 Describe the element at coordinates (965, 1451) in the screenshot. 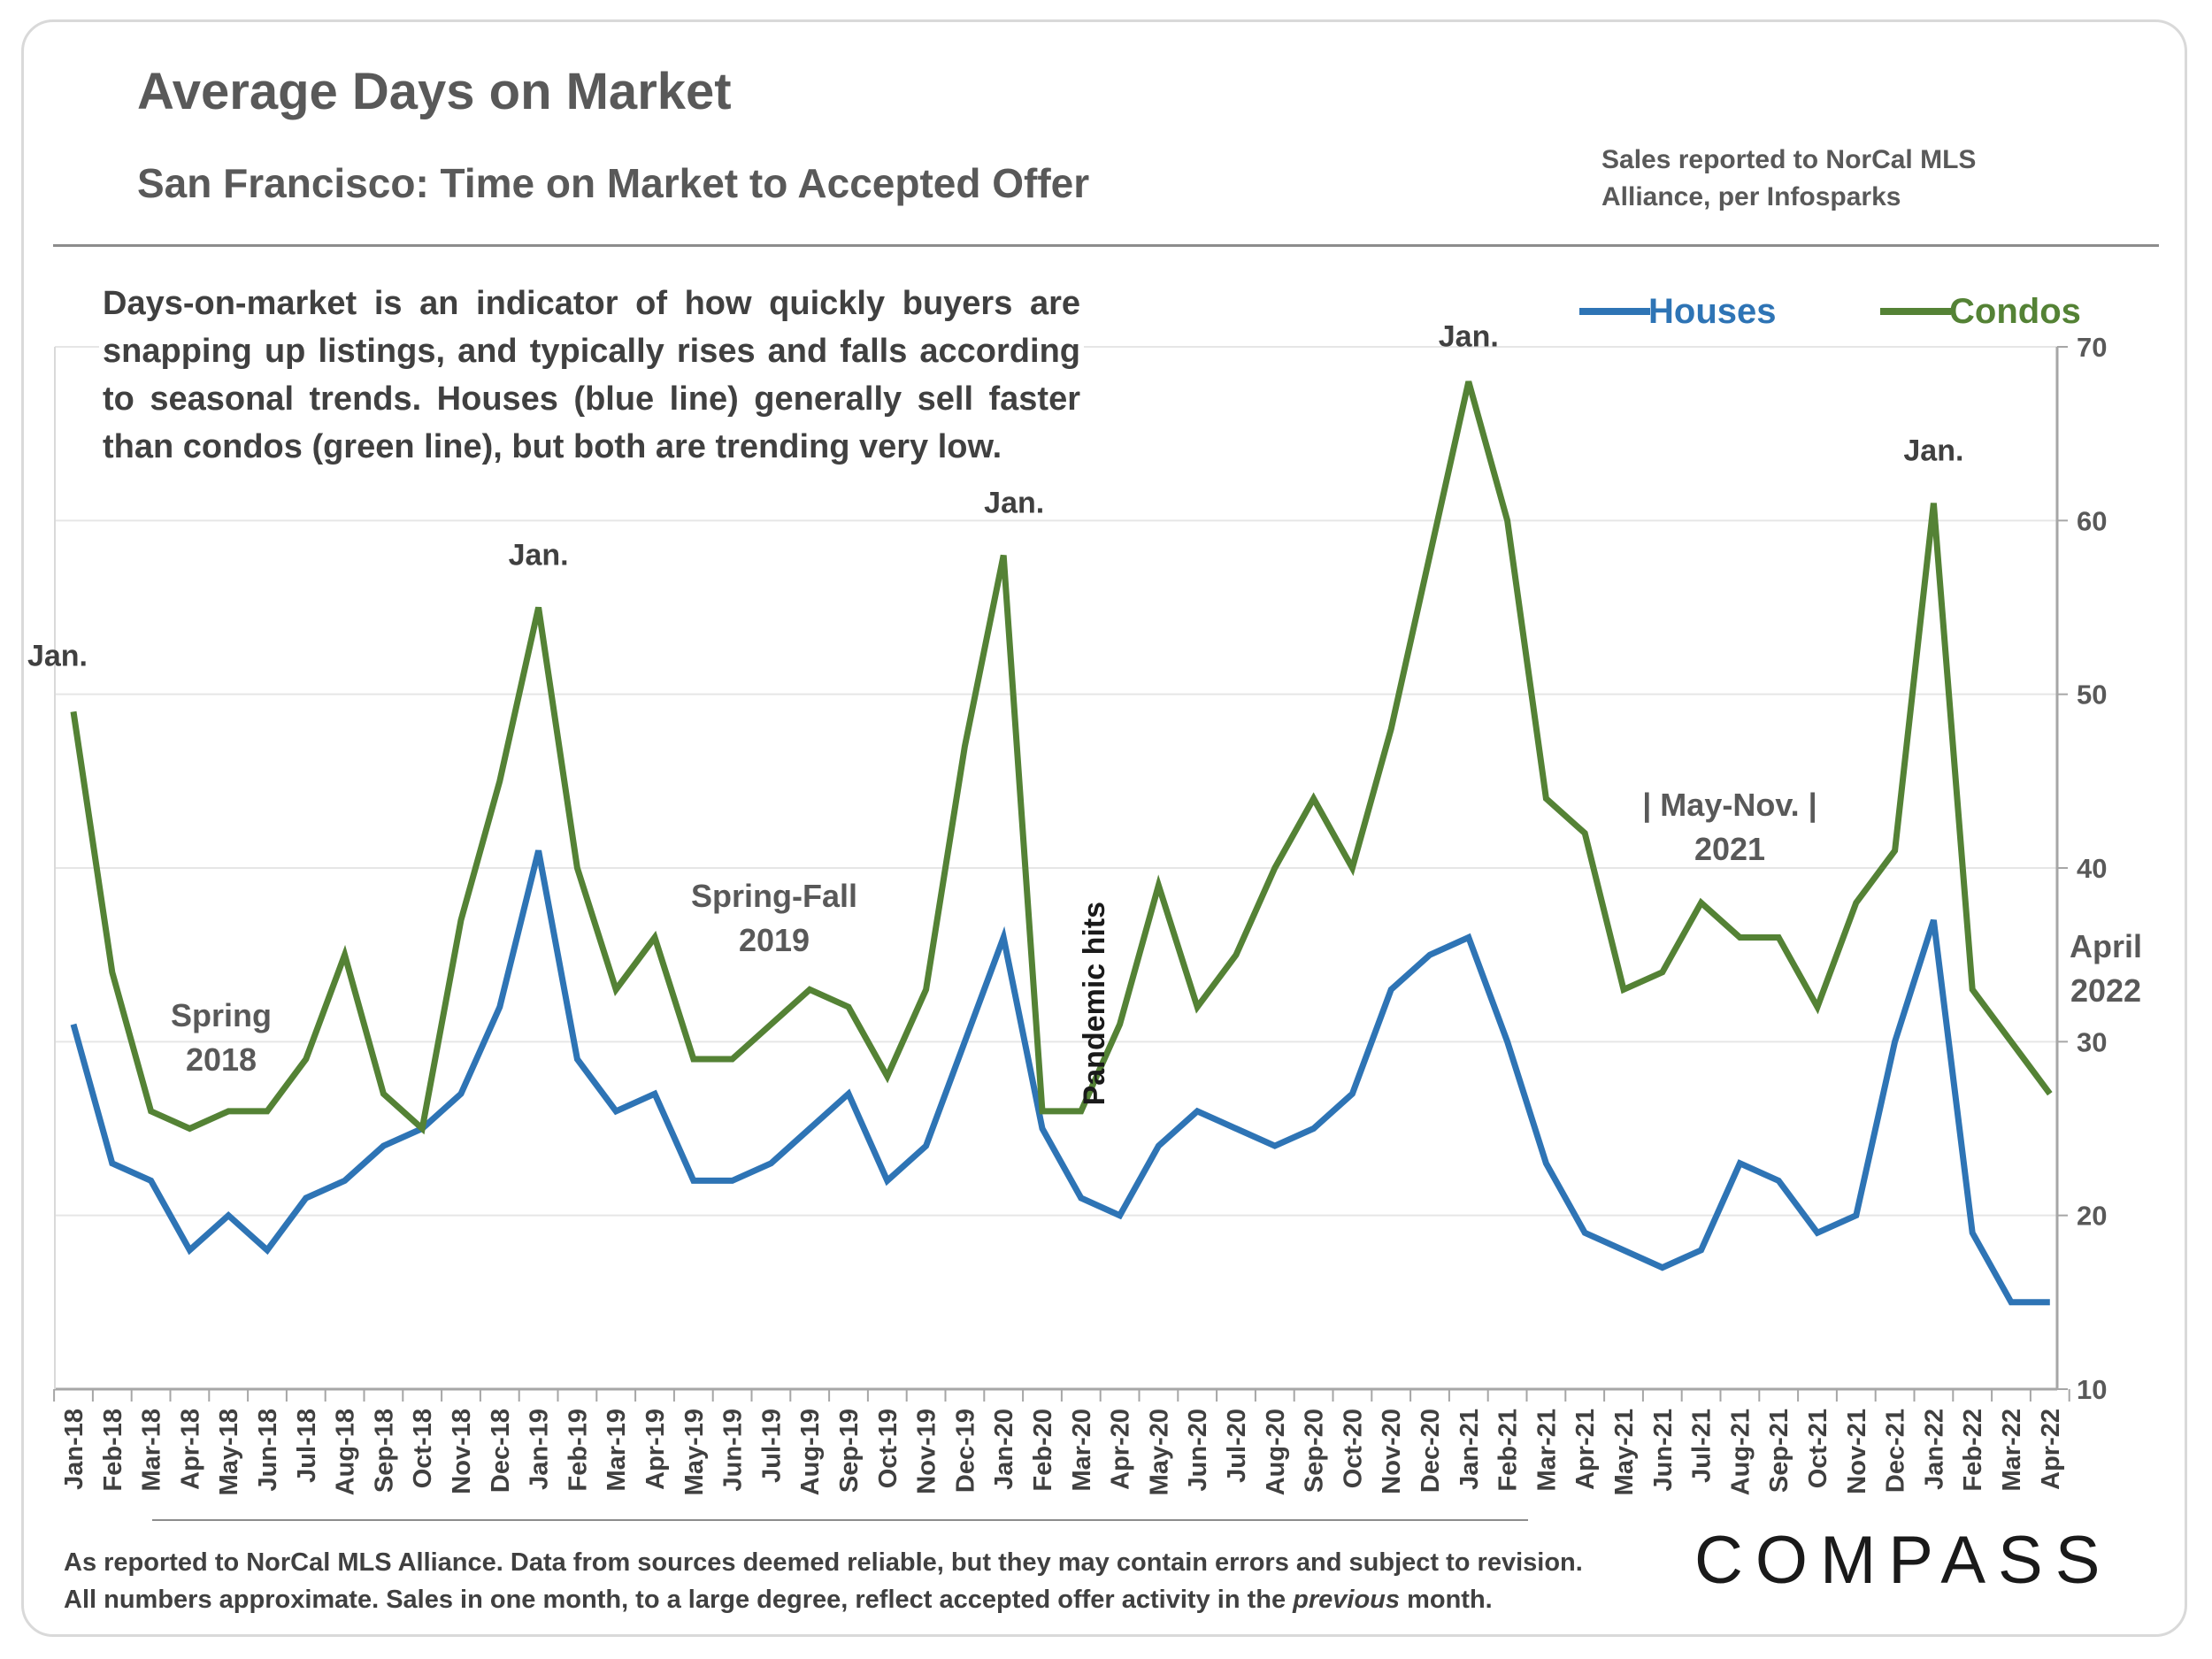

I see `x-tick-label: Dec-19` at that location.